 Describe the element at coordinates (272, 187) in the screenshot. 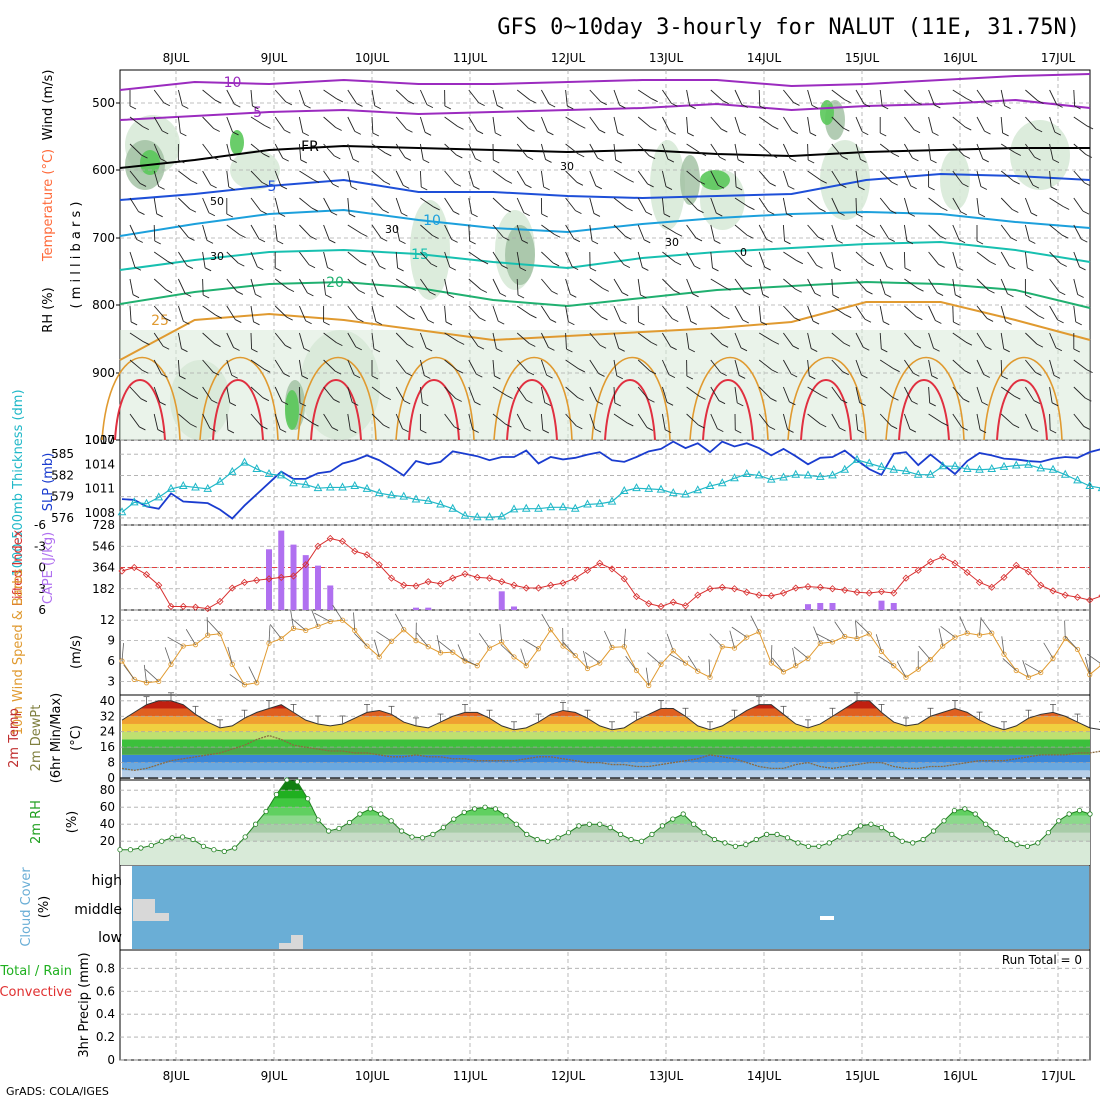

I see `isotherm-label: 5` at that location.